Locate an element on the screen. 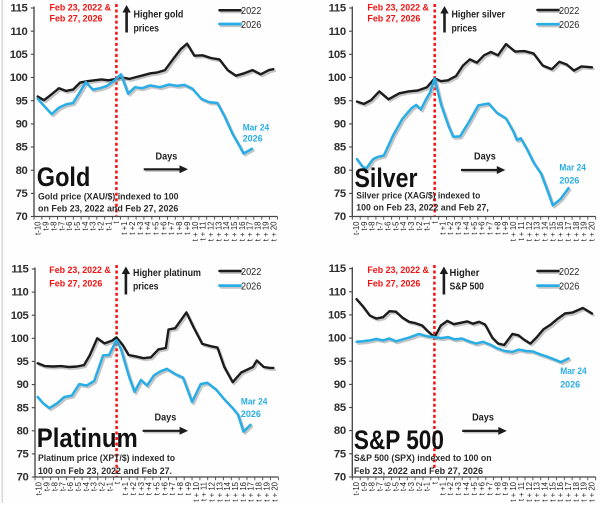 Image resolution: width=600 pixels, height=508 pixels. svg-text: Gold is located at coordinates (64, 177).